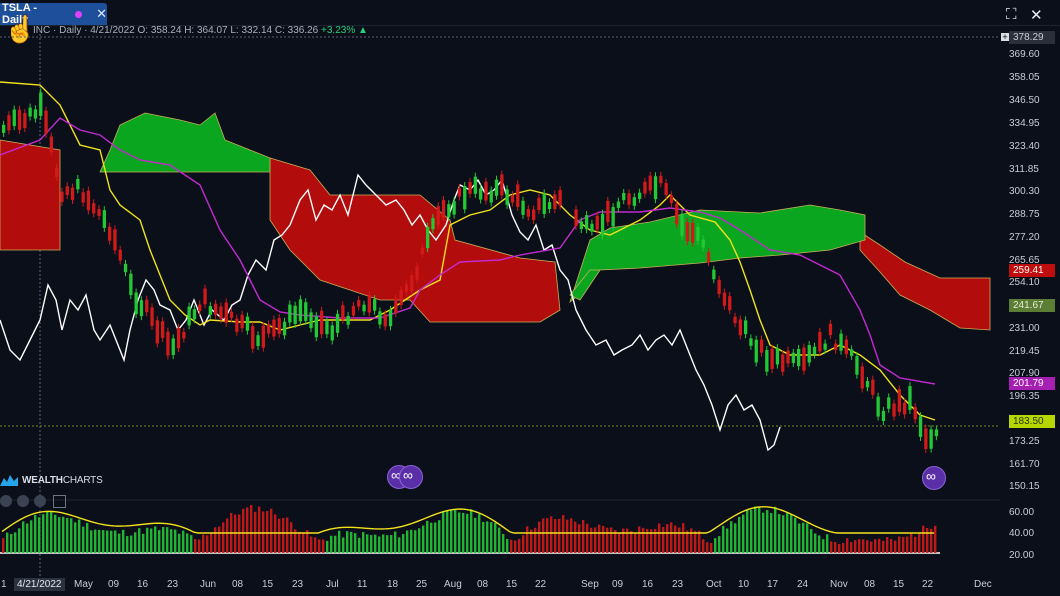 The width and height of the screenshot is (1060, 596). I want to click on cloud-tag: 241.67, so click(1032, 305).